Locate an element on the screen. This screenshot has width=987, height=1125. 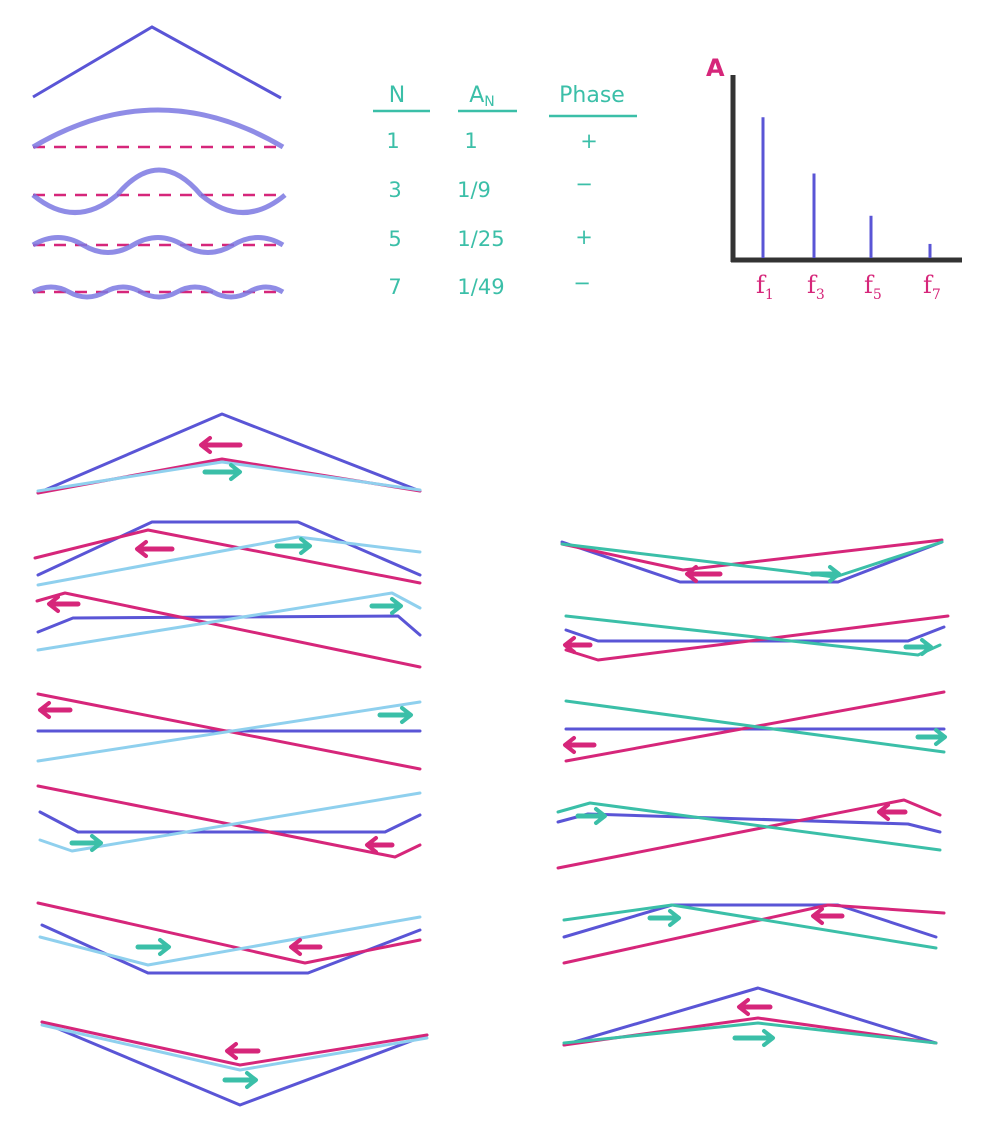
frequency-label-f3: f3 is located at coordinates (816, 287).